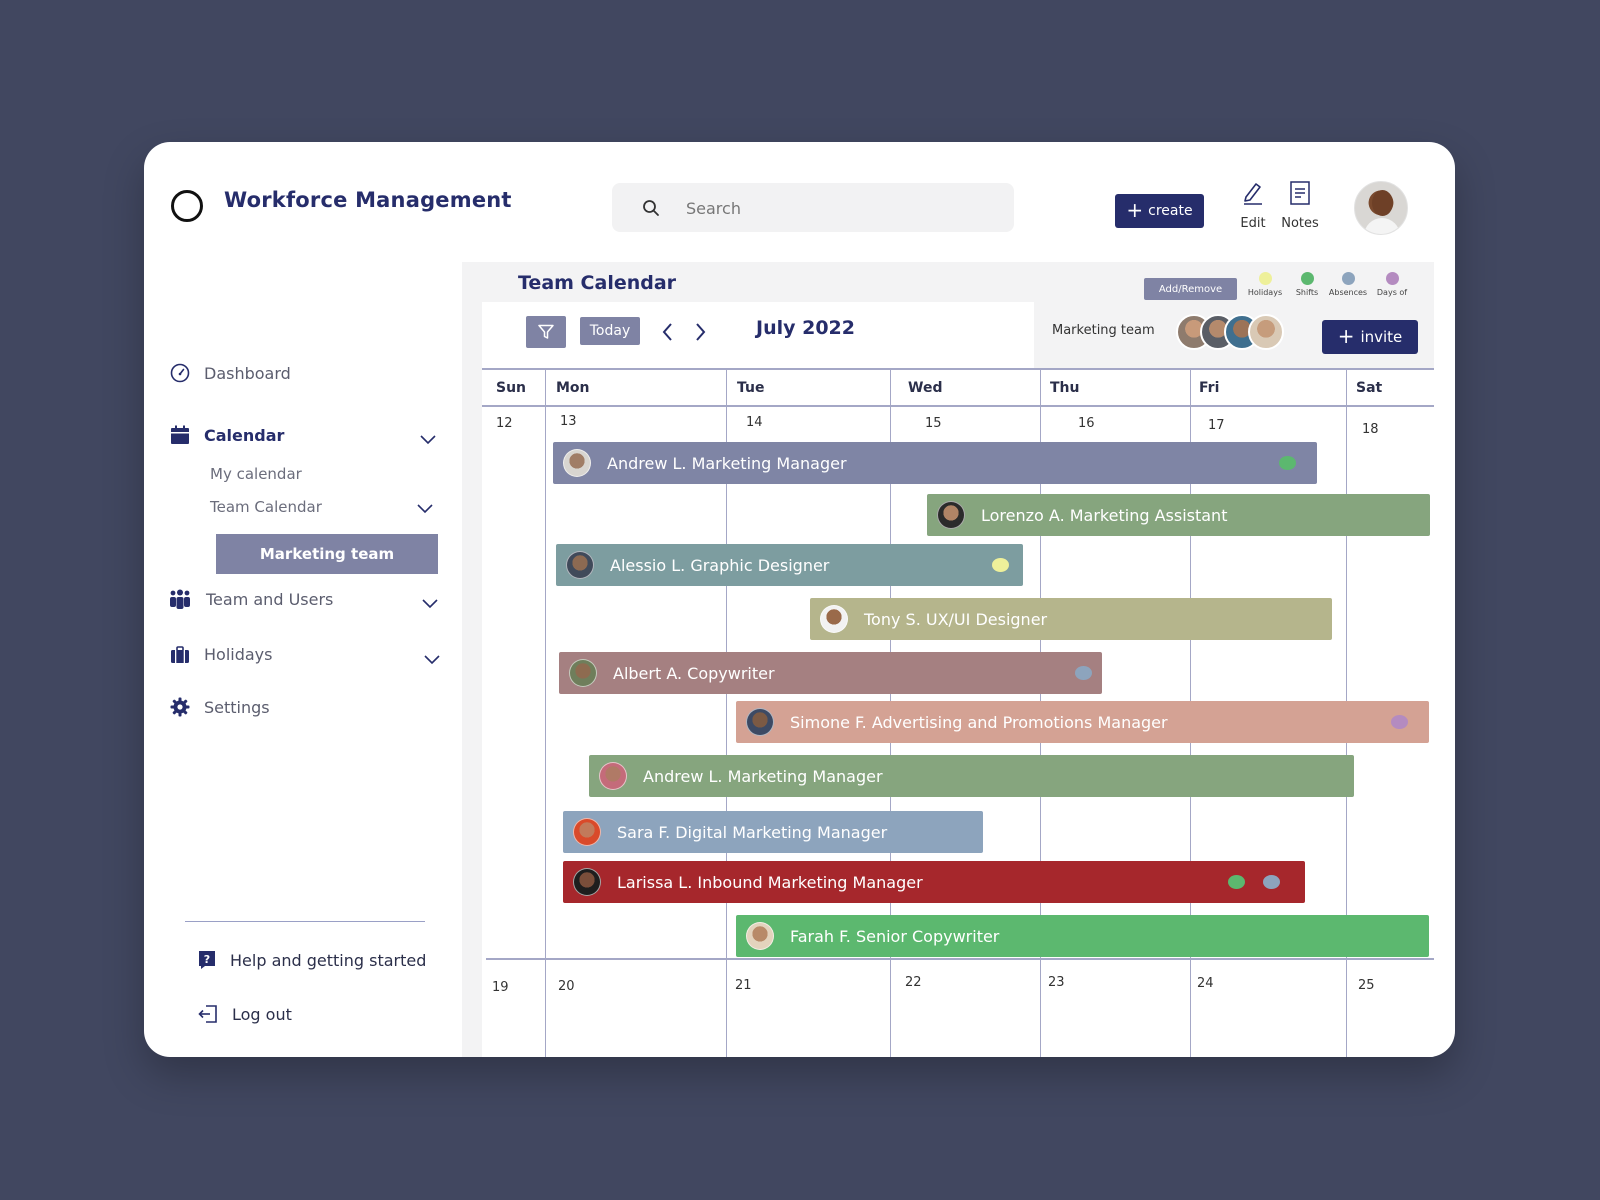  Describe the element at coordinates (1307, 292) in the screenshot. I see `legend-label: Shifts` at that location.